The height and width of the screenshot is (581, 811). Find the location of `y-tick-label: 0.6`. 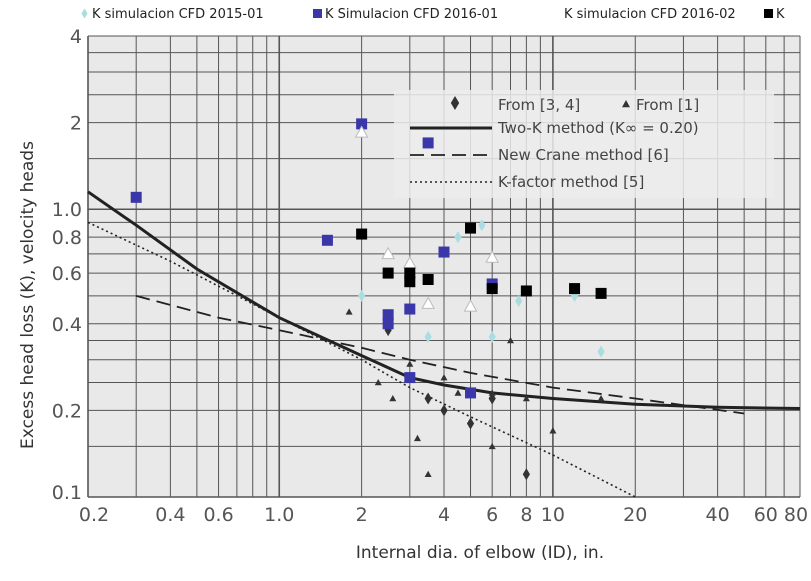

y-tick-label: 0.6 is located at coordinates (67, 274).